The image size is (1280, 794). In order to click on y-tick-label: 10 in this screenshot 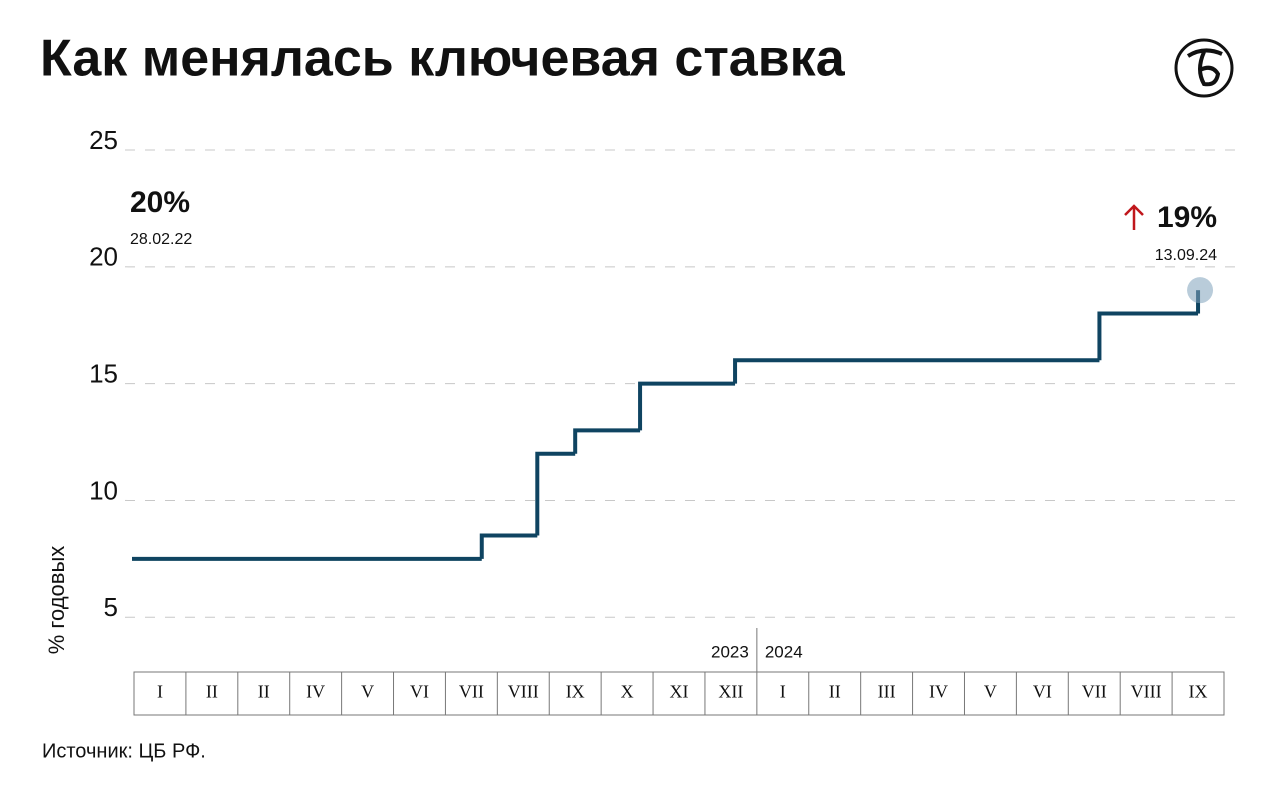, I will do `click(103, 490)`.